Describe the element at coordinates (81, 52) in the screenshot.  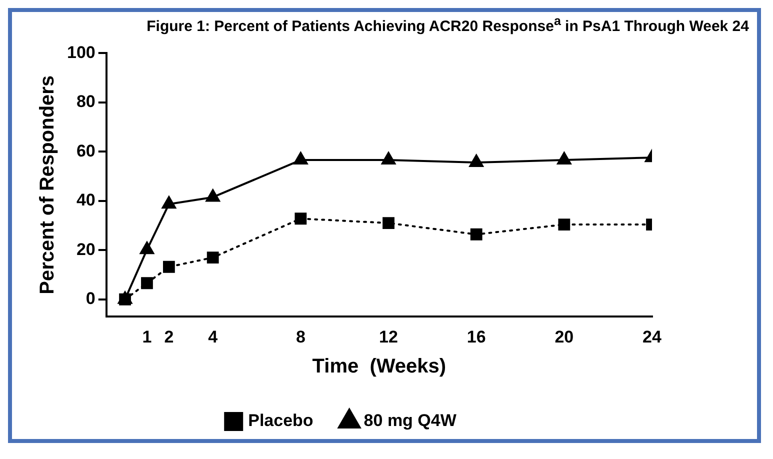
I see `y-tick-label: 100` at that location.